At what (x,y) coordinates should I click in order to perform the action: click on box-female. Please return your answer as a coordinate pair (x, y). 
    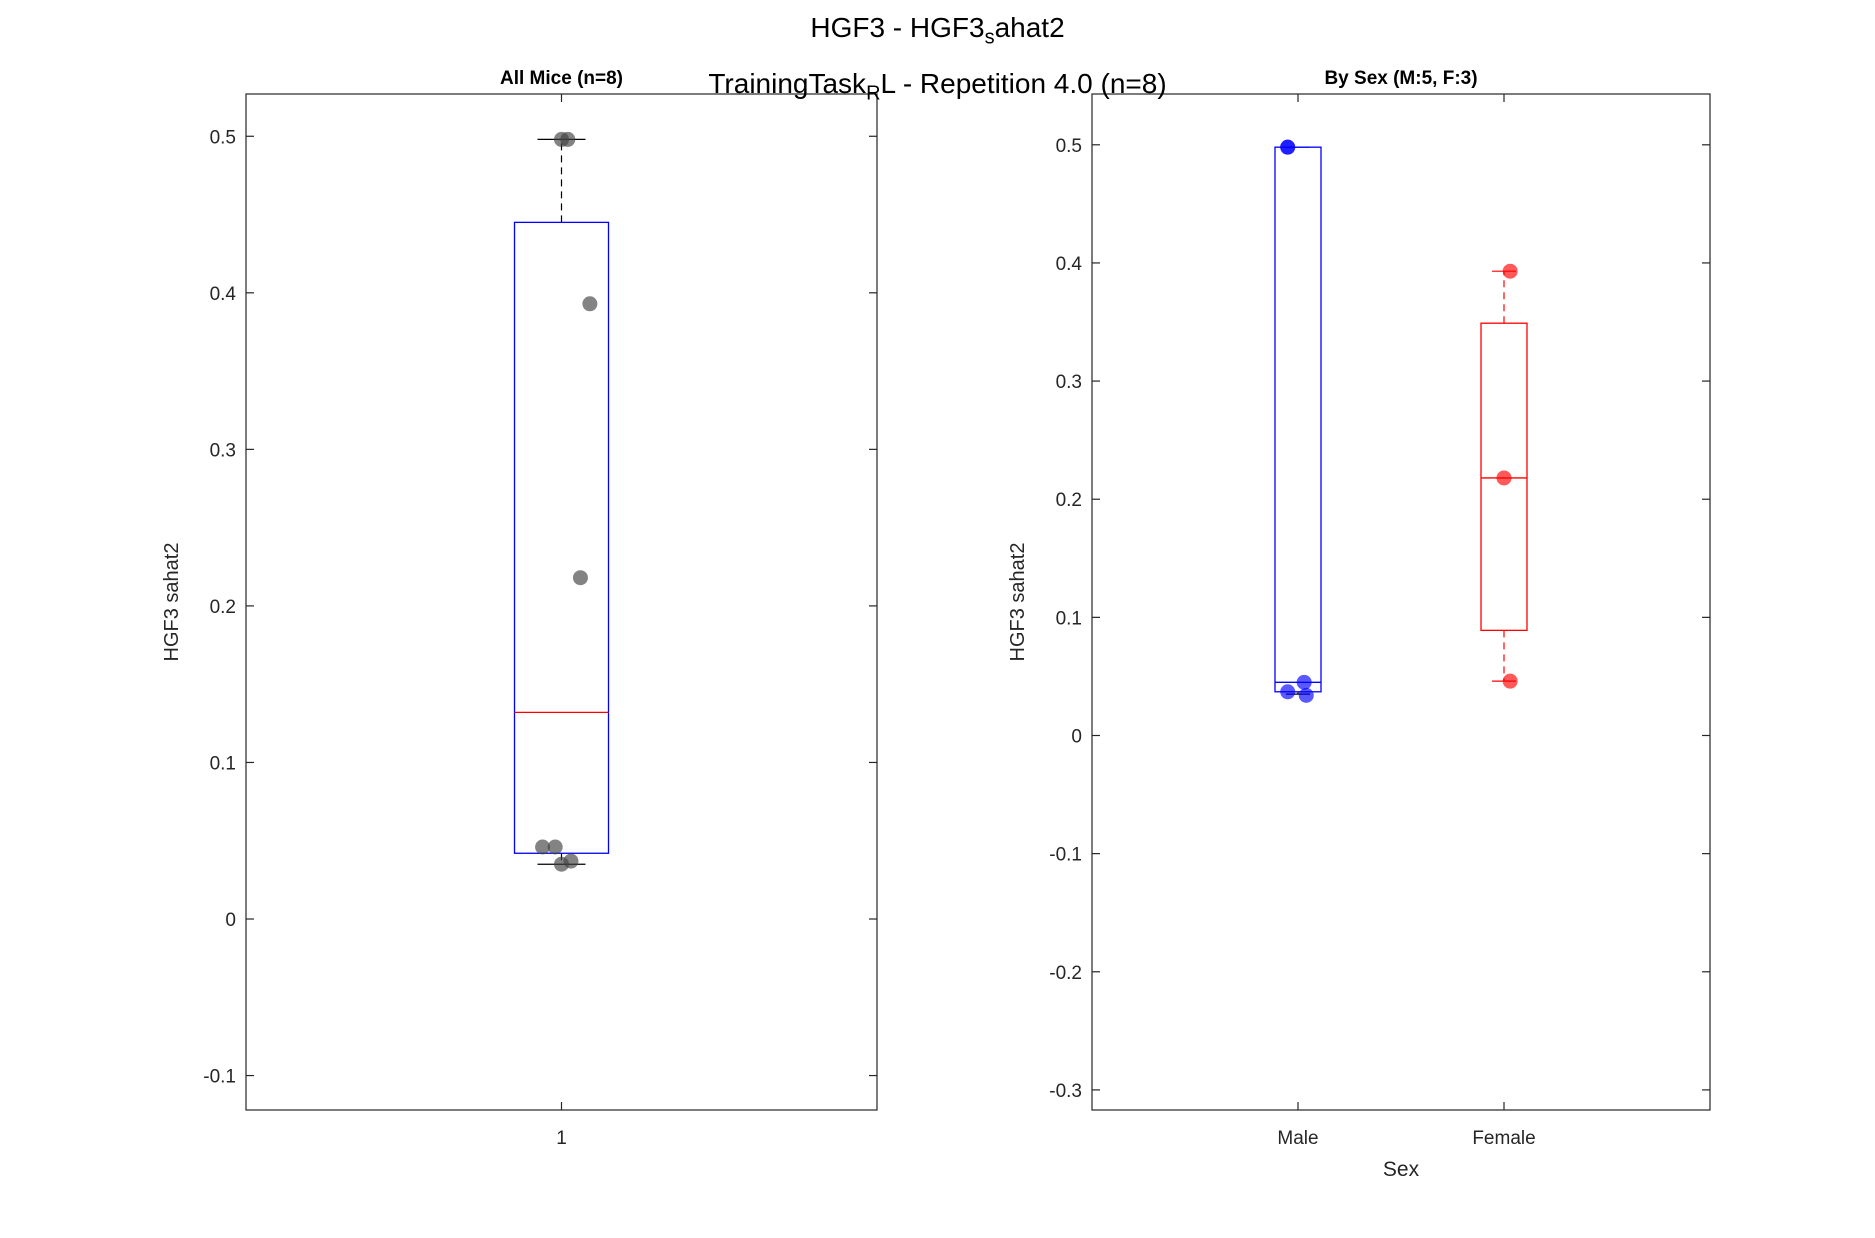
    Looking at the image, I should click on (1504, 477).